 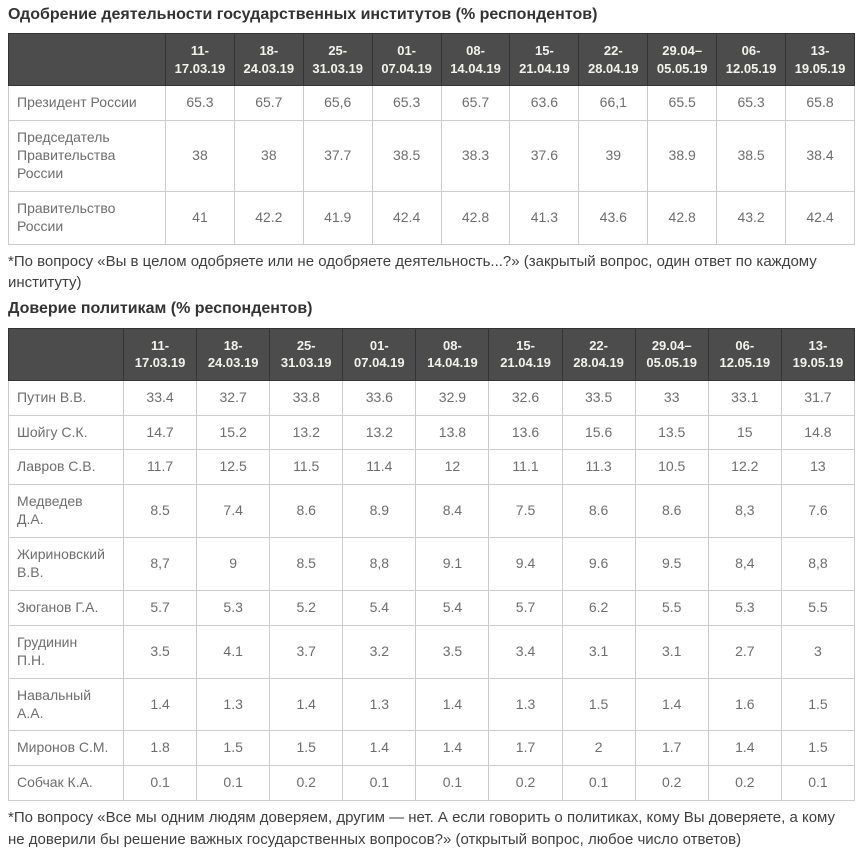 What do you see at coordinates (268, 103) in the screenshot?
I see `value-cell: 65.7` at bounding box center [268, 103].